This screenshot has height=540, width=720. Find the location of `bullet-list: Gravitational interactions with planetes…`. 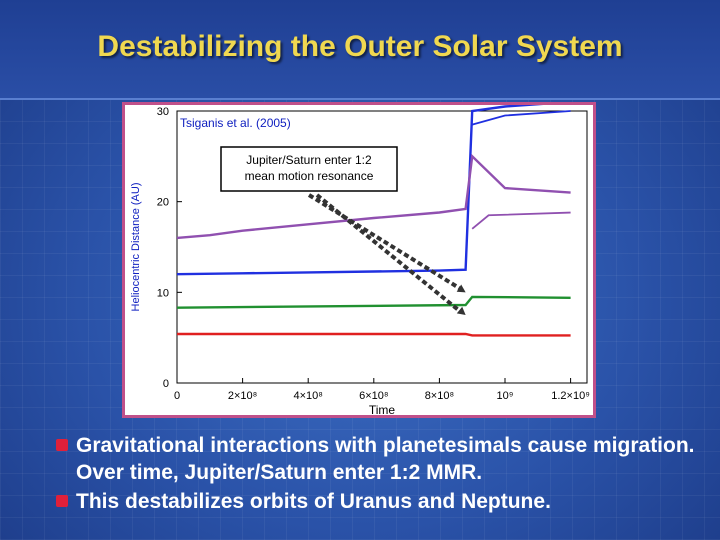

bullet-list: Gravitational interactions with planetes… is located at coordinates (379, 474).